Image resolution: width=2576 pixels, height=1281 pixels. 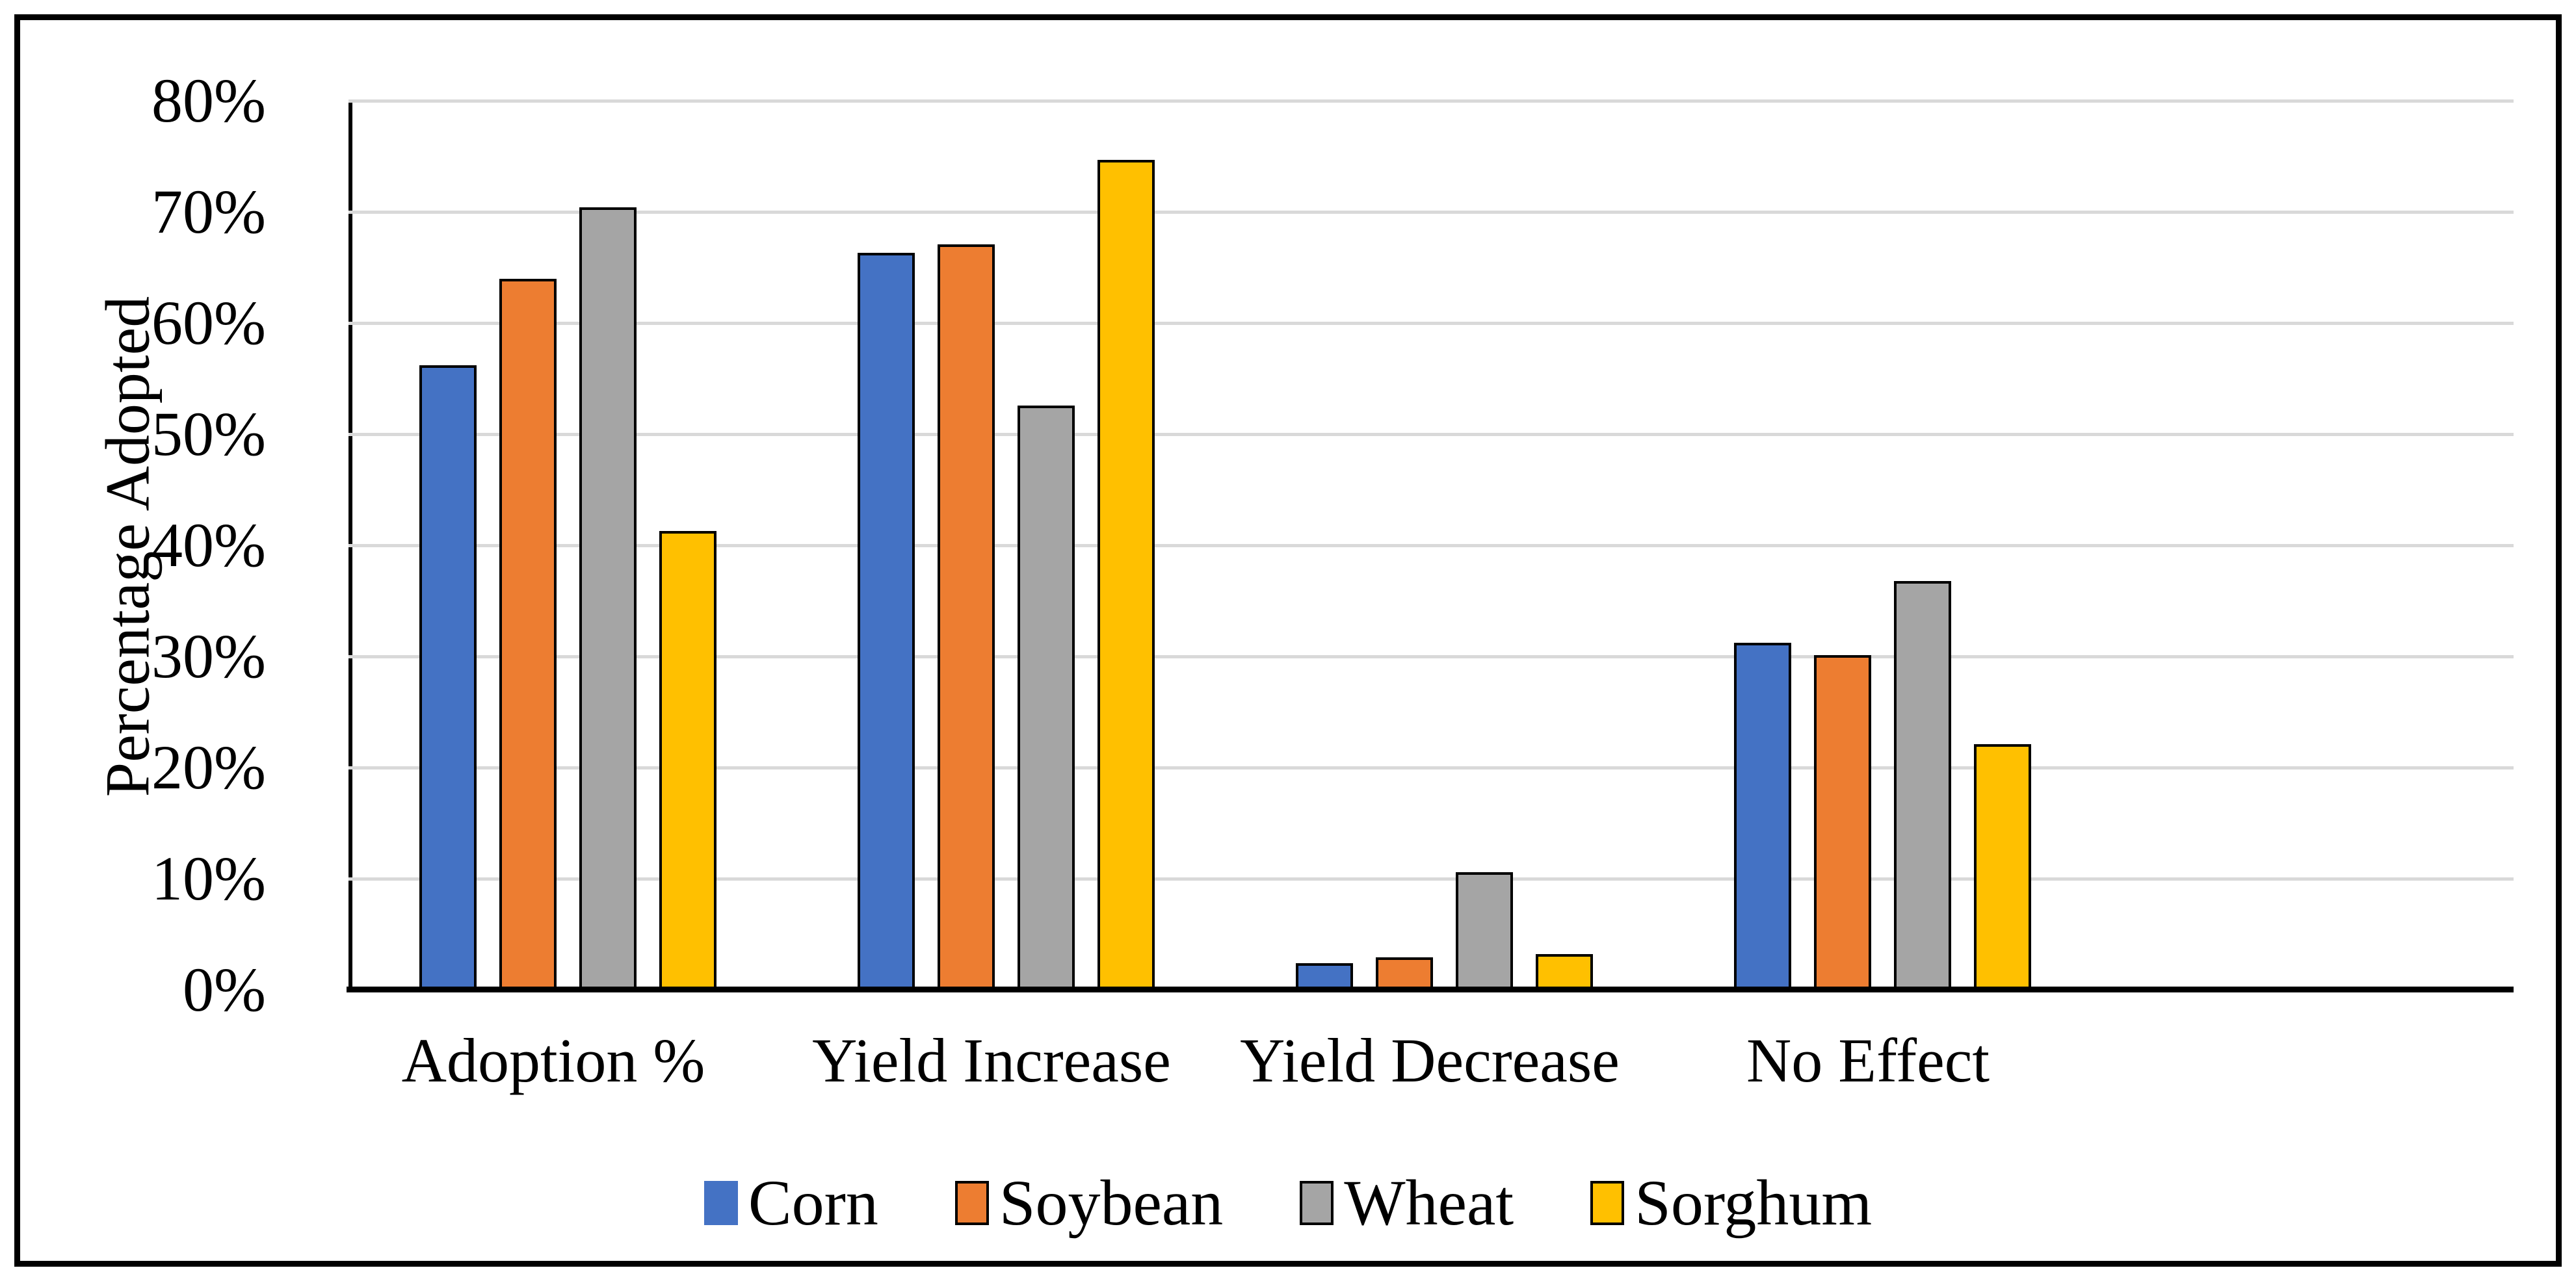 What do you see at coordinates (1868, 1060) in the screenshot?
I see `x-axis-label-no-effect: No Effect` at bounding box center [1868, 1060].